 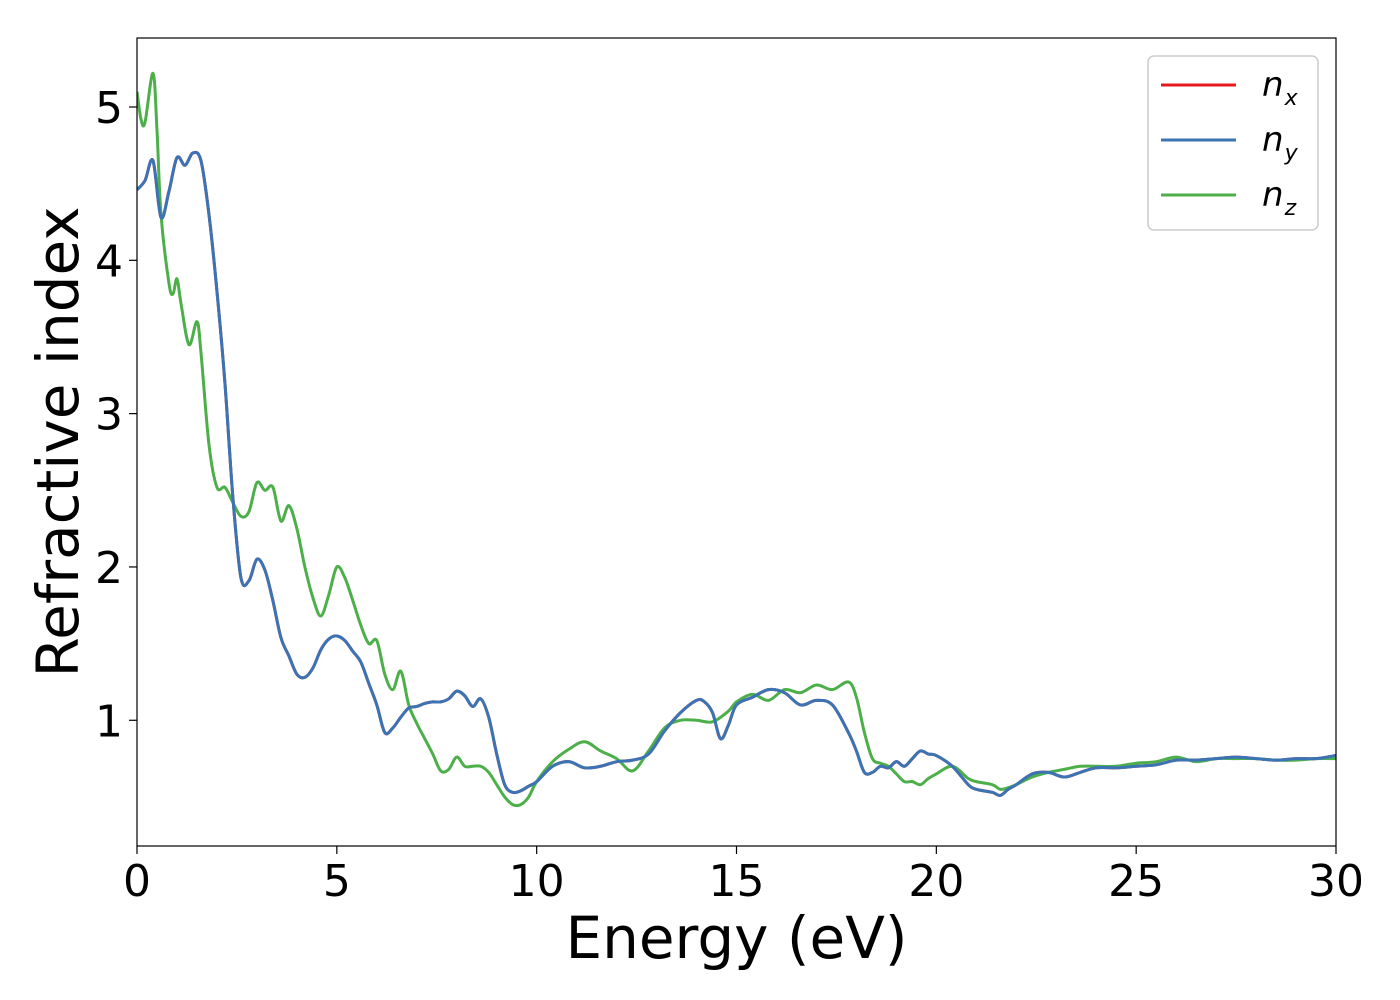 I want to click on y-tick-label: 3, so click(x=109, y=415).